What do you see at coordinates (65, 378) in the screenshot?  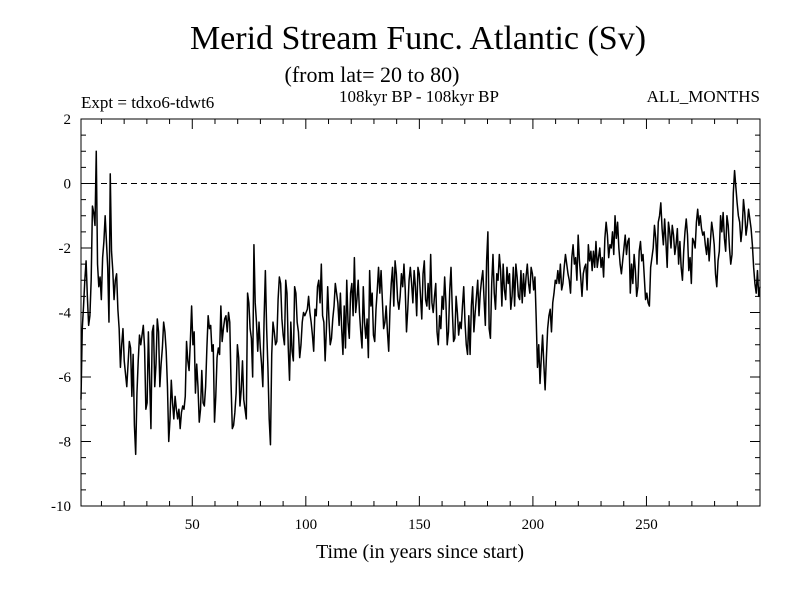 I see `y-tick-label: -6` at bounding box center [65, 378].